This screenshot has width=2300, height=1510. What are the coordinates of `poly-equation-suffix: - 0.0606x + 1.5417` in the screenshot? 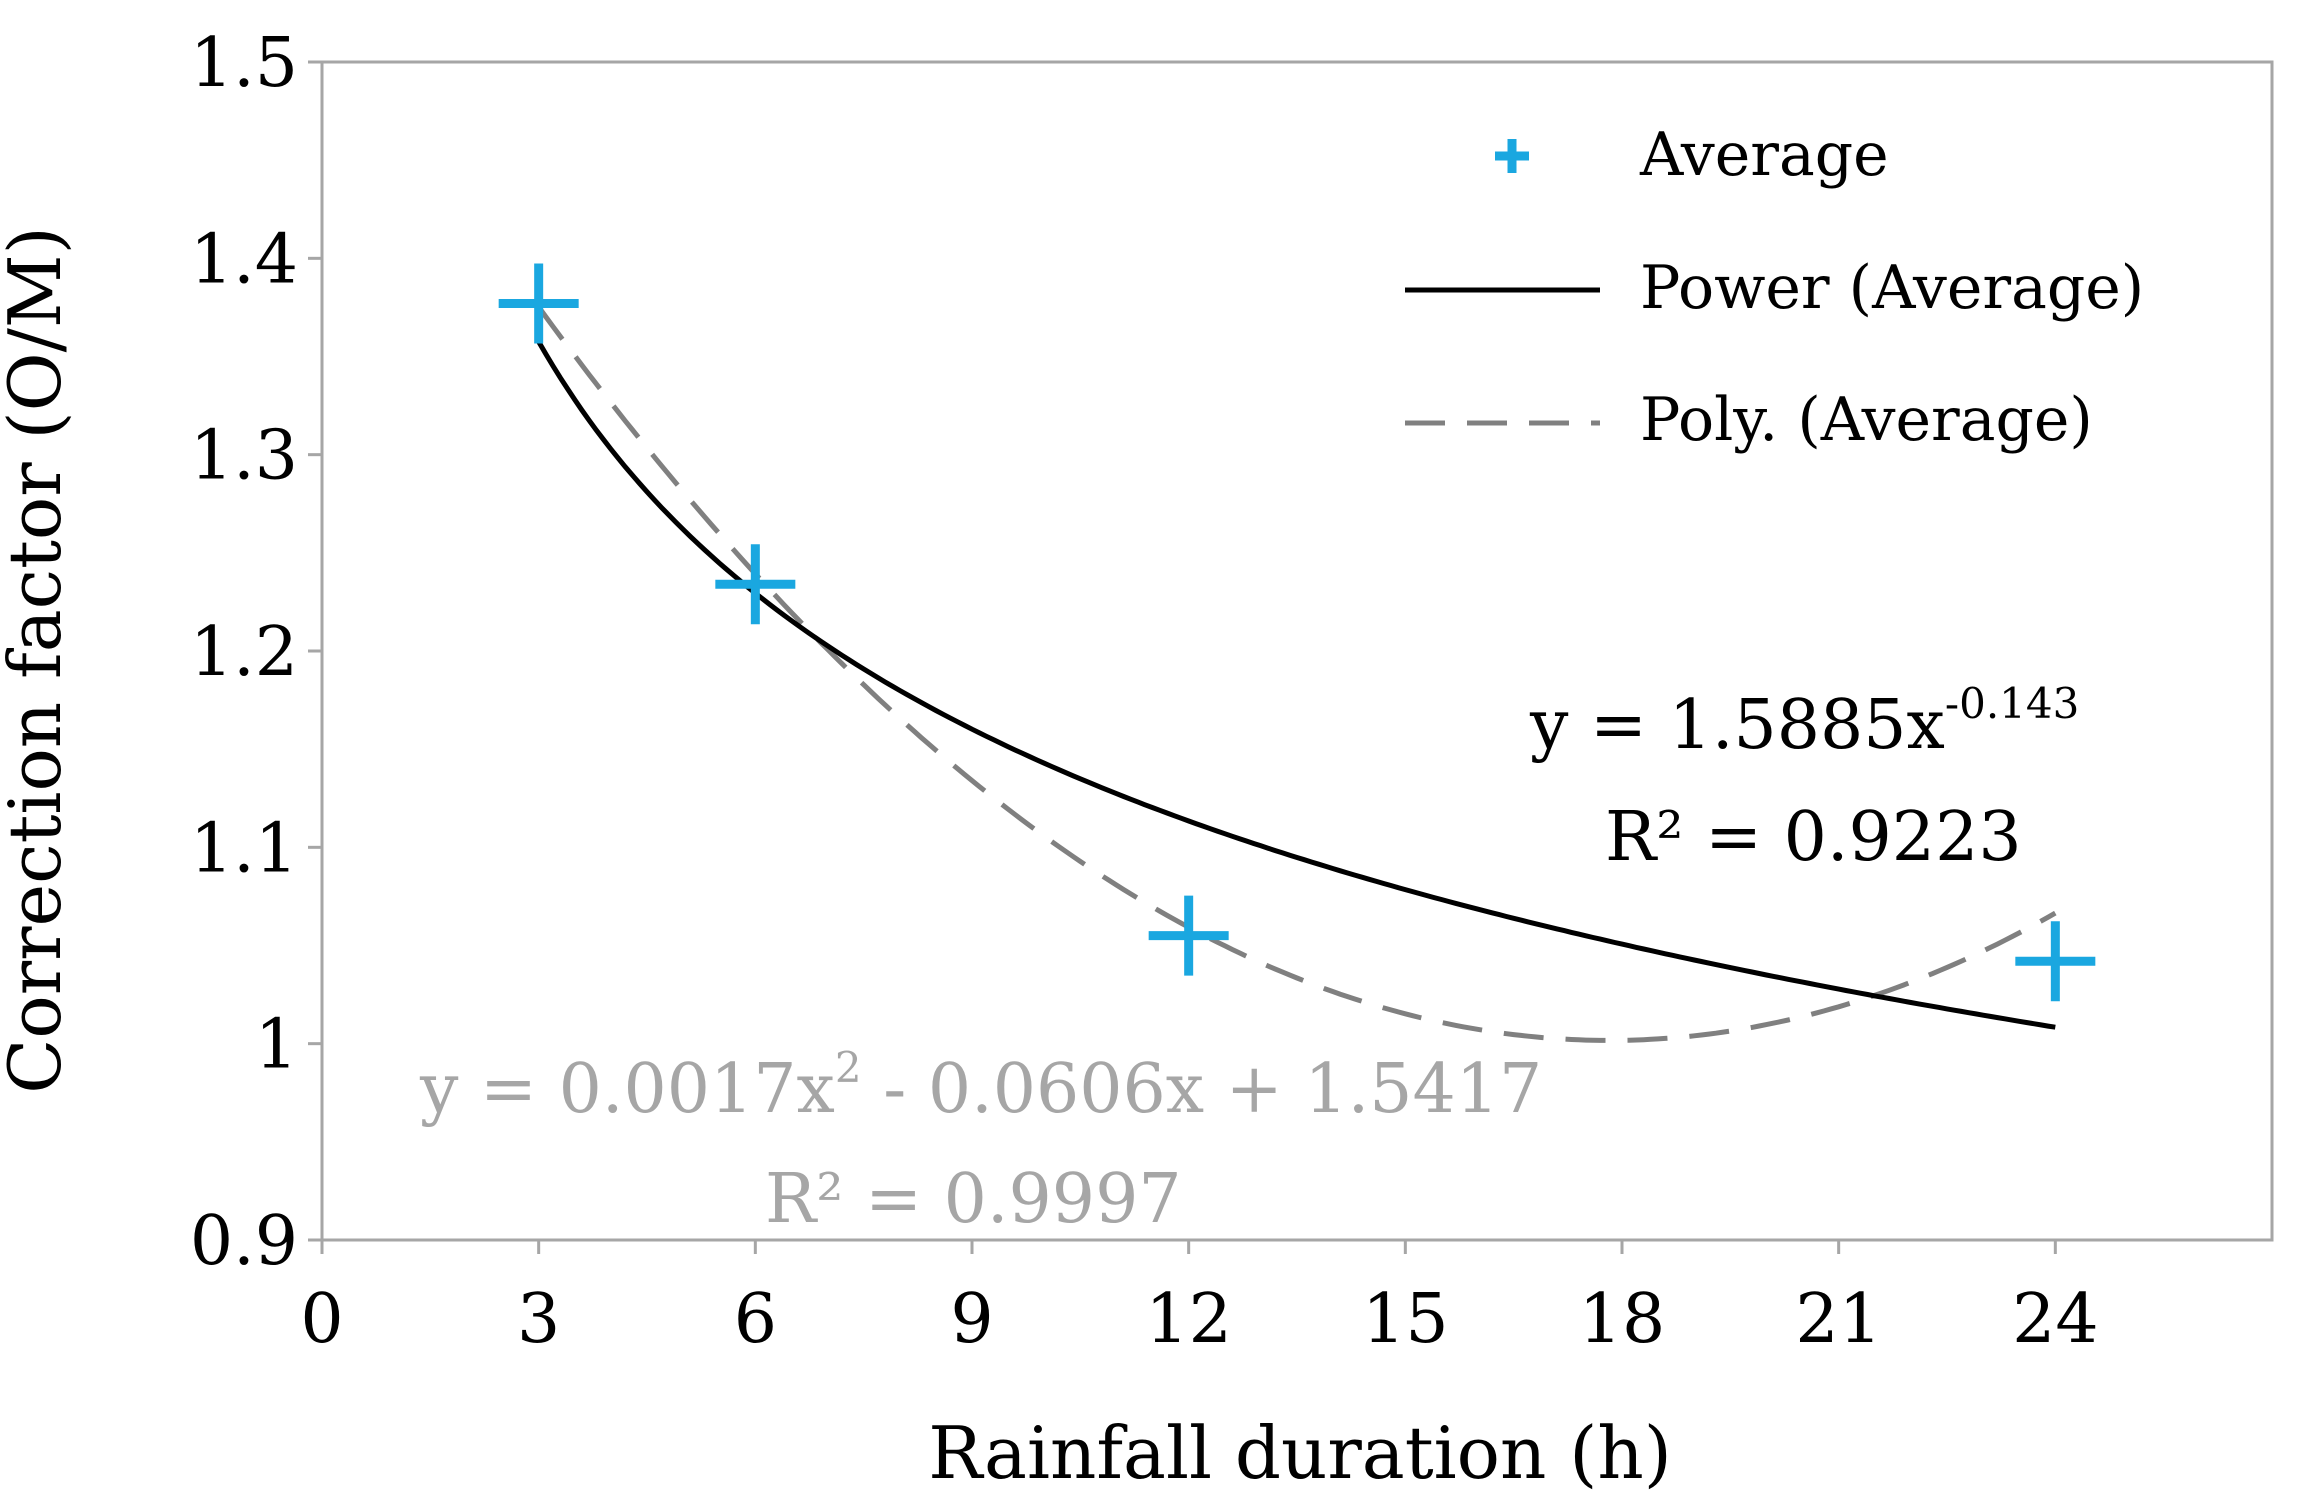 It's located at (1202, 1089).